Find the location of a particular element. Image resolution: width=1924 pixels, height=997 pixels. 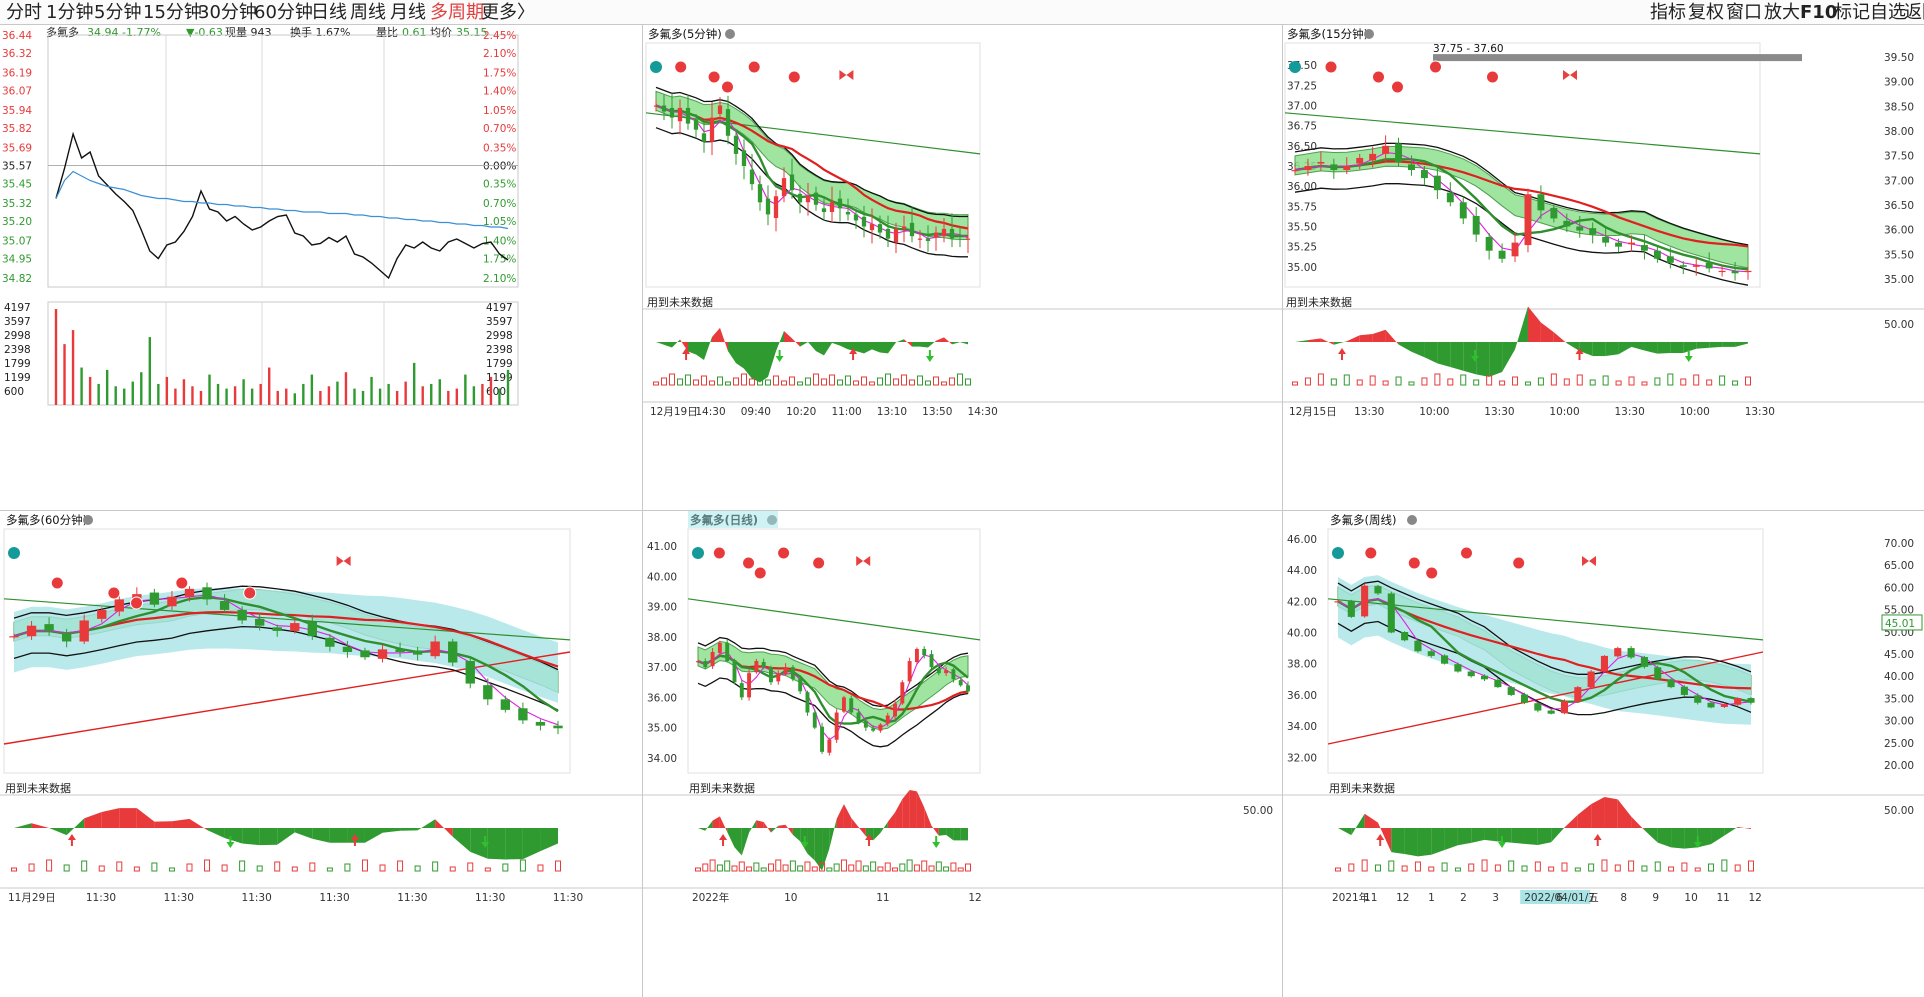

period-tab-5min: 5分钟 is located at coordinates (118, 12).